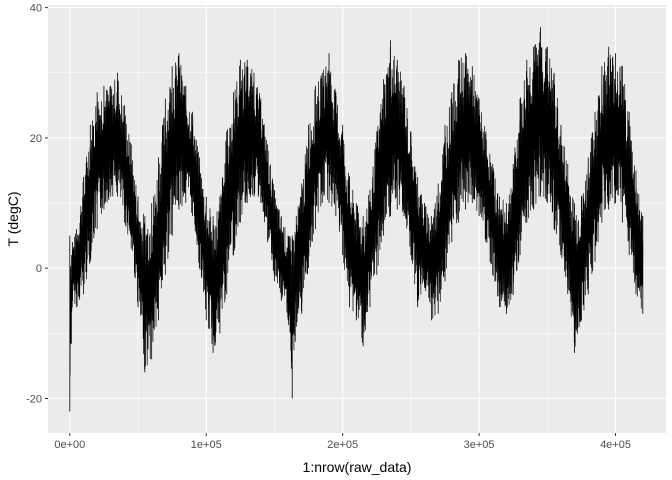 This screenshot has height=480, width=672. Describe the element at coordinates (36, 9) in the screenshot. I see `y-tick-label: 40` at that location.